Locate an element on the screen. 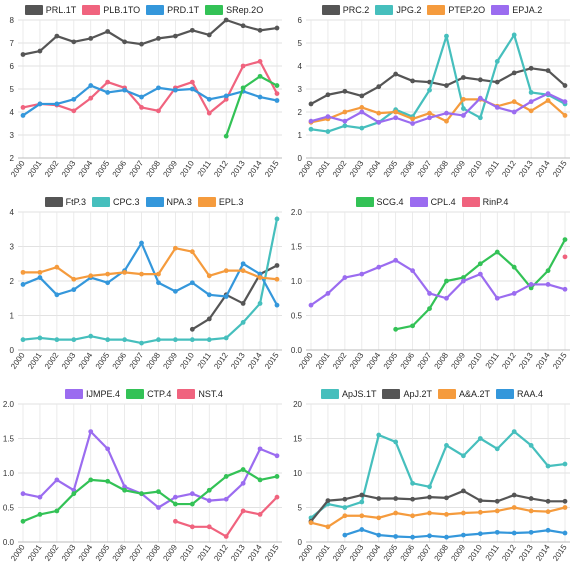 Image resolution: width=576 pixels, height=576 pixels. legend-label: IJMPE.4 is located at coordinates (103, 394).